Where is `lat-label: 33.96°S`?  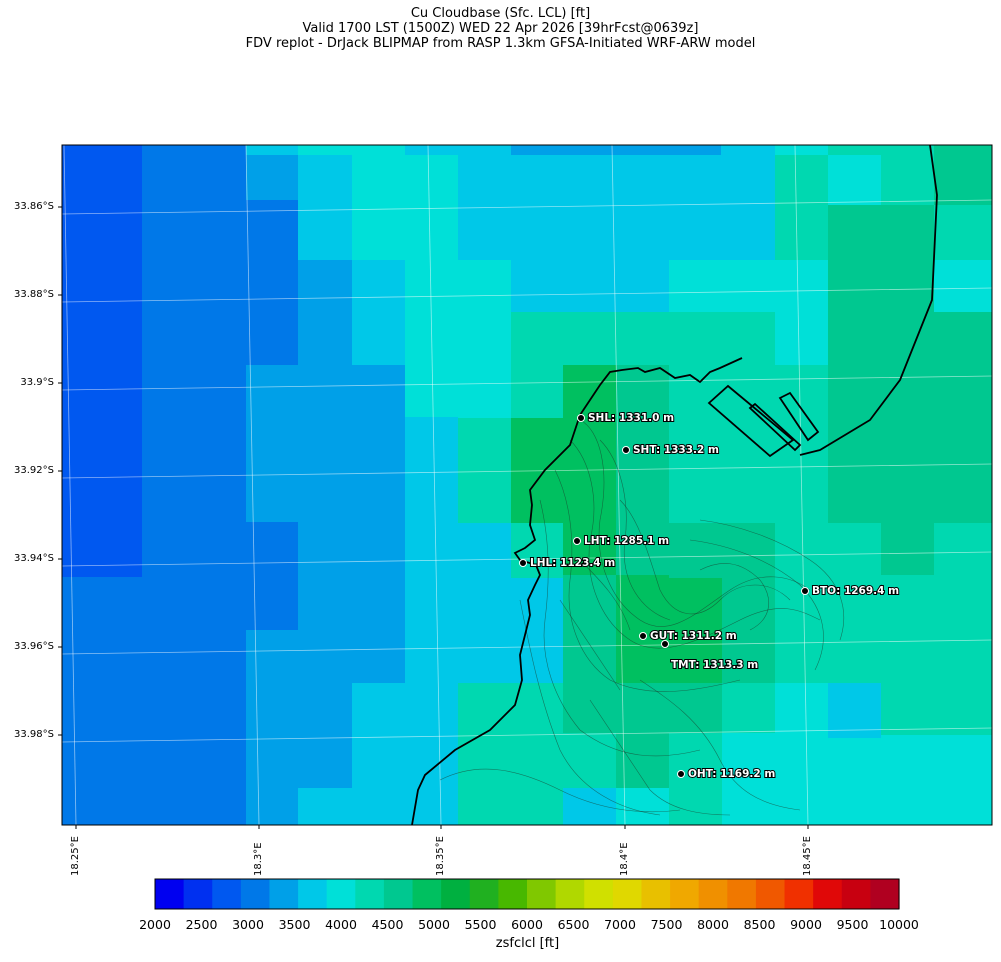
lat-label: 33.96°S is located at coordinates (34, 646).